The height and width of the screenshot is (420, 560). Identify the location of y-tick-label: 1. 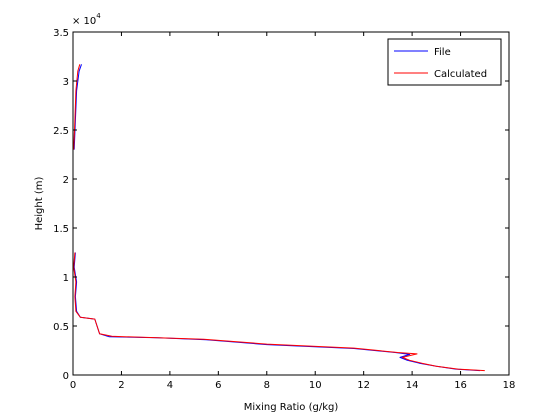
(66, 278).